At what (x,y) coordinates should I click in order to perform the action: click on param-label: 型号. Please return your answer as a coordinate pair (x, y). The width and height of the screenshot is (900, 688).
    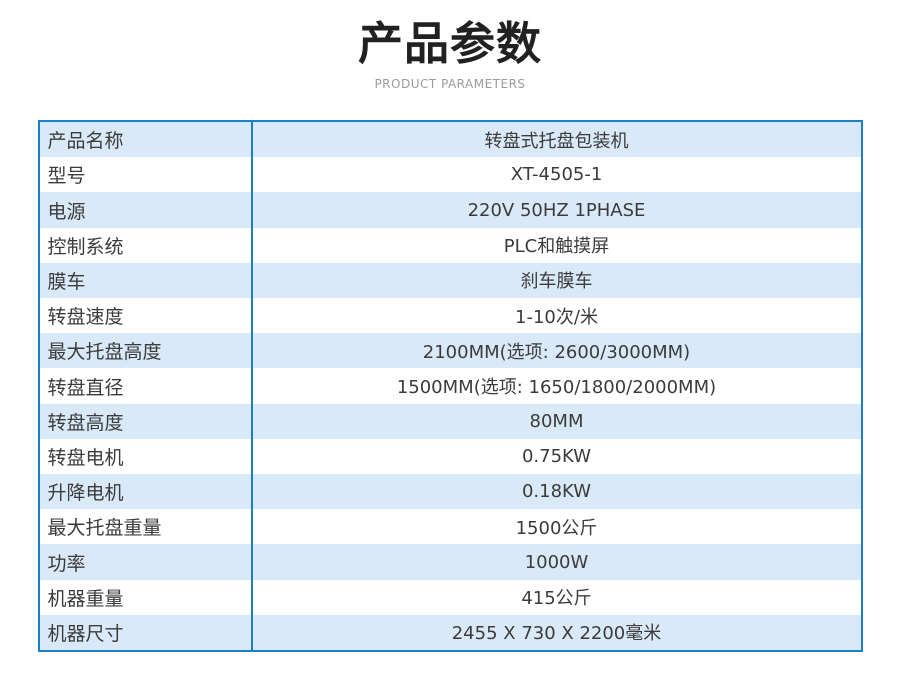
    Looking at the image, I should click on (146, 175).